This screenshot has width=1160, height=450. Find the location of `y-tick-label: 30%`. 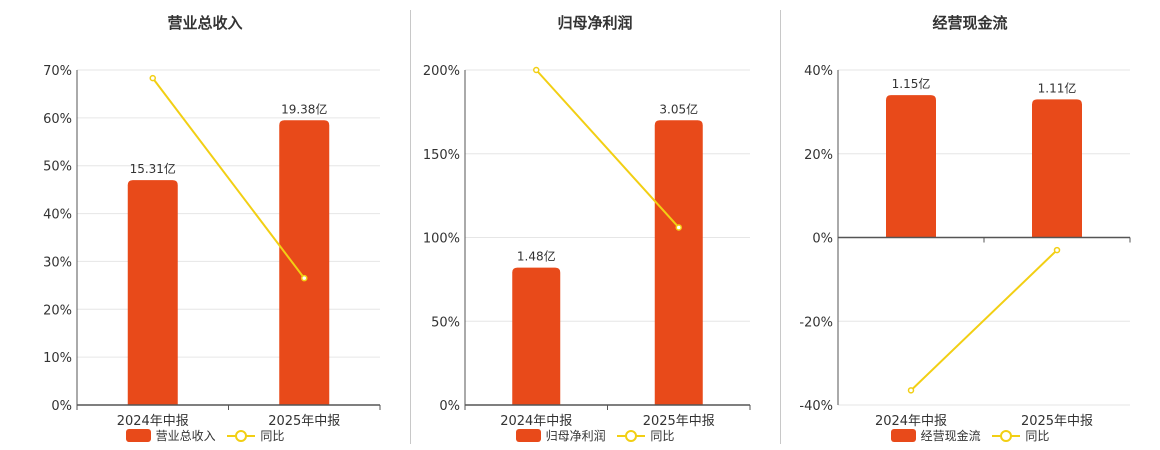

y-tick-label: 30% is located at coordinates (57, 262).